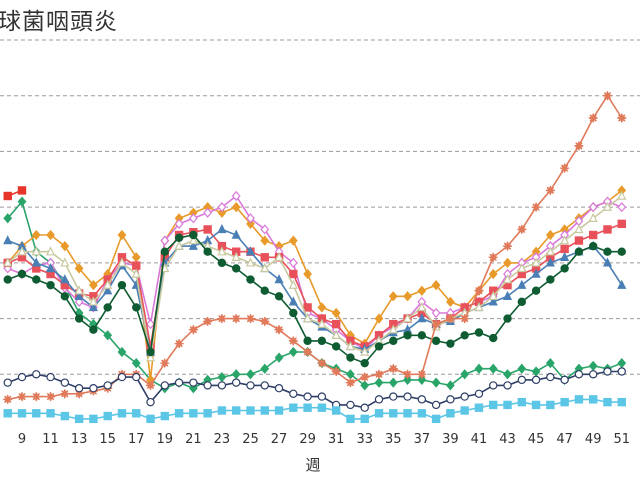 This screenshot has width=640, height=480. What do you see at coordinates (222, 439) in the screenshot?
I see `x-tick-label: 23` at bounding box center [222, 439].